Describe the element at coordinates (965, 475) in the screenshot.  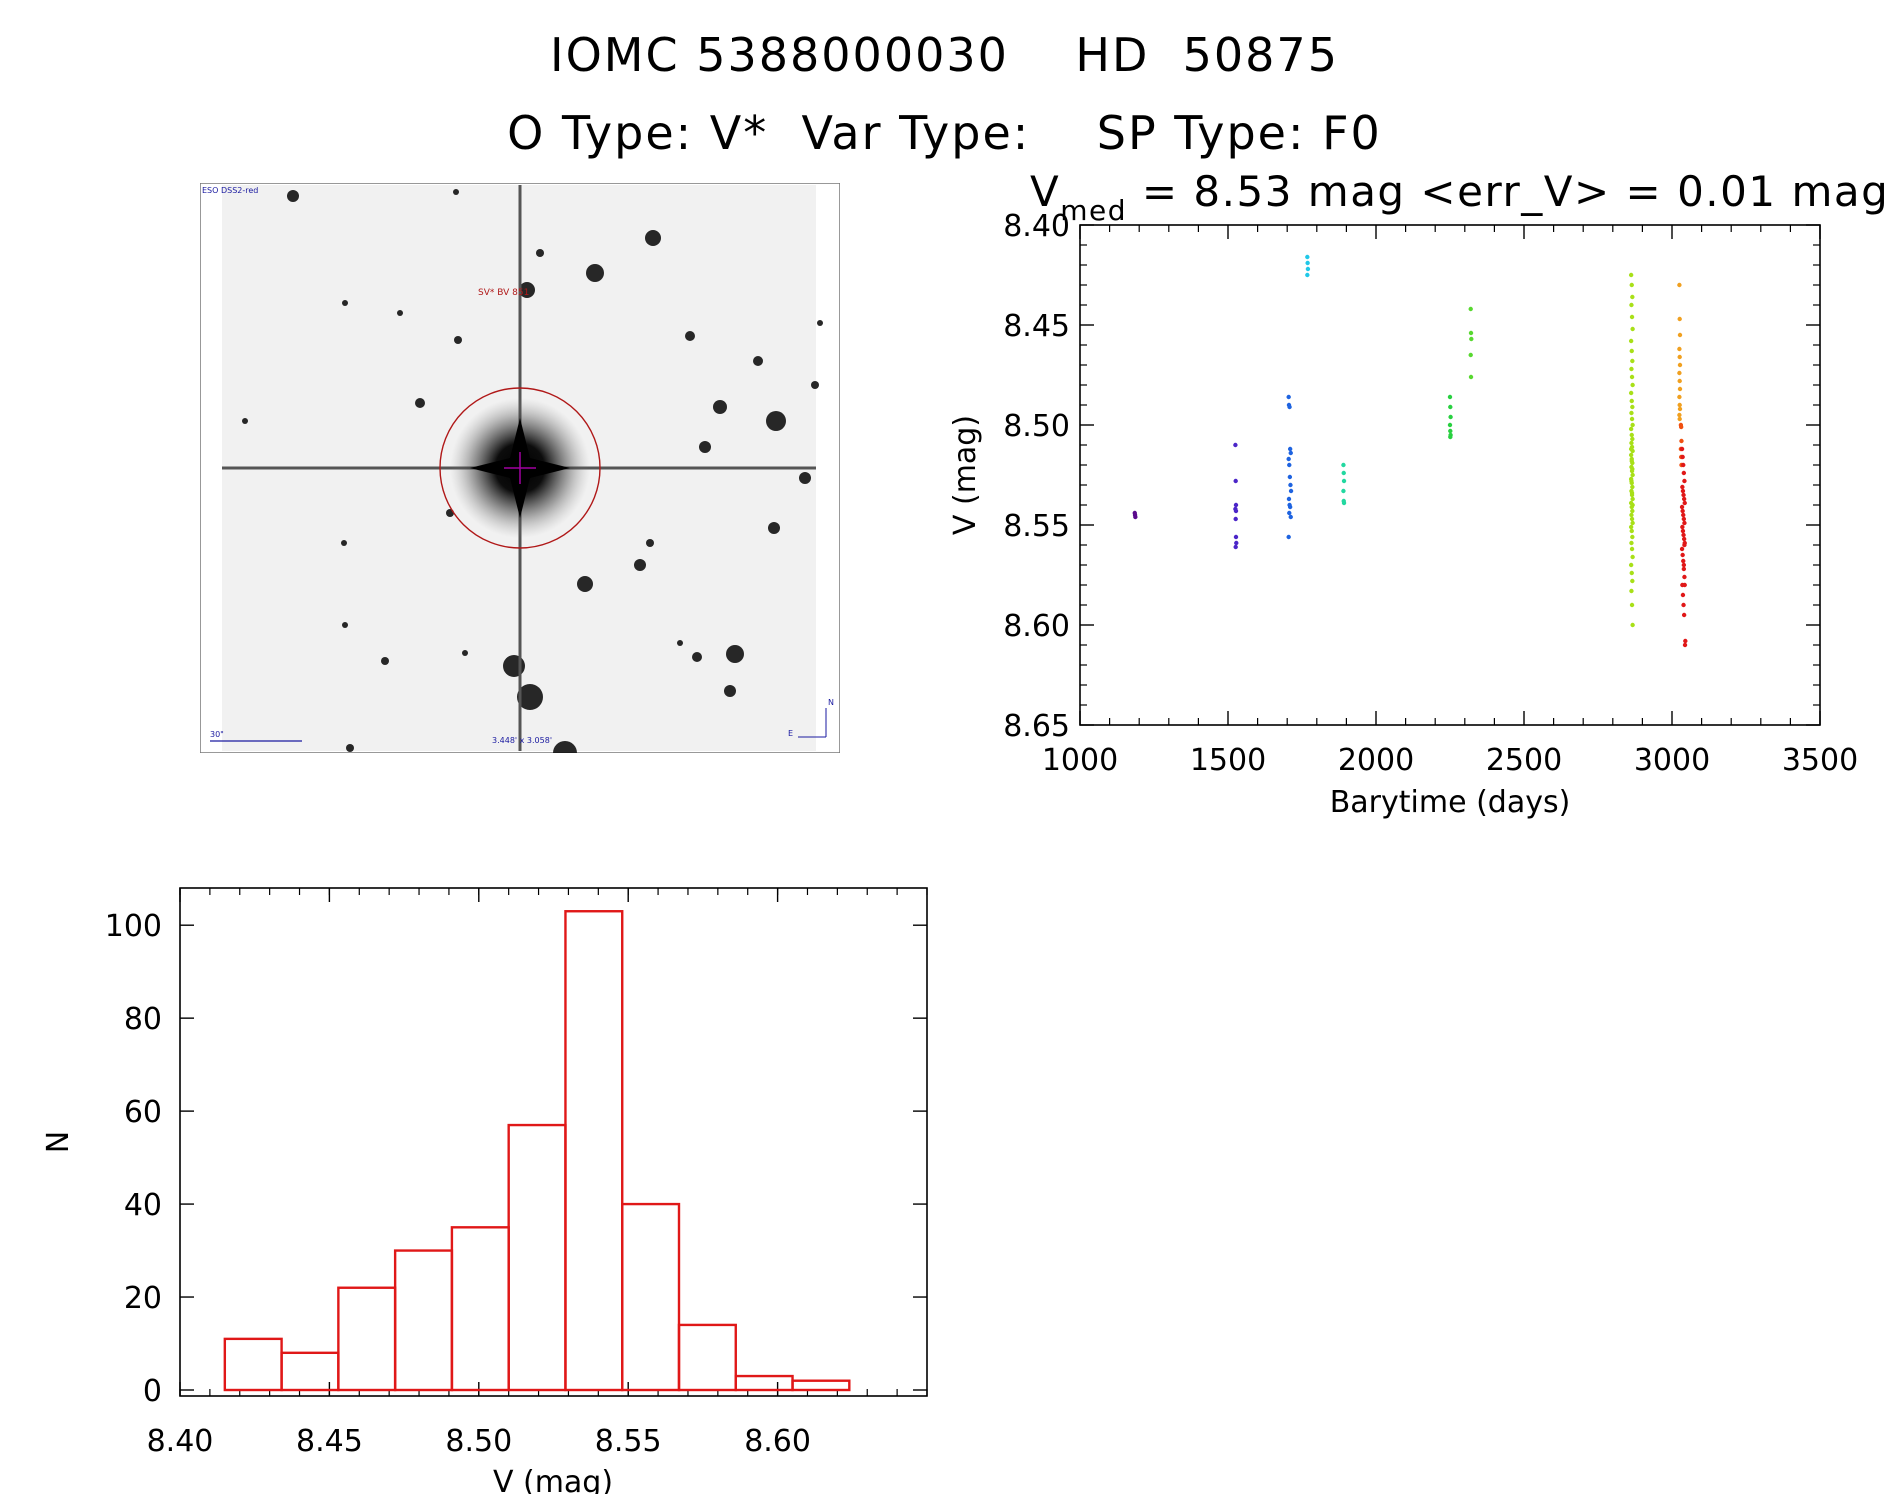
I see `light-curve-ylabel: V (mag)` at that location.